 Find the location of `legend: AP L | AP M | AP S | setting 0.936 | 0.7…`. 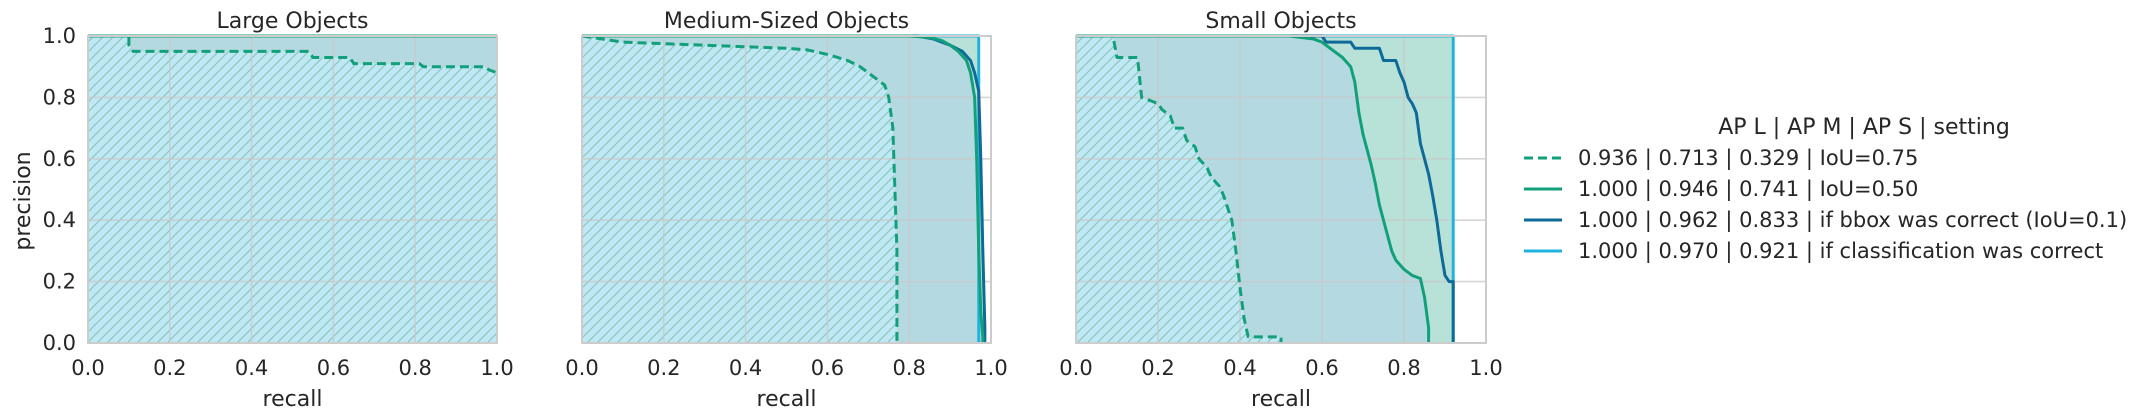

legend: AP L | AP M | AP S | setting 0.936 | 0.7… is located at coordinates (1825, 189).